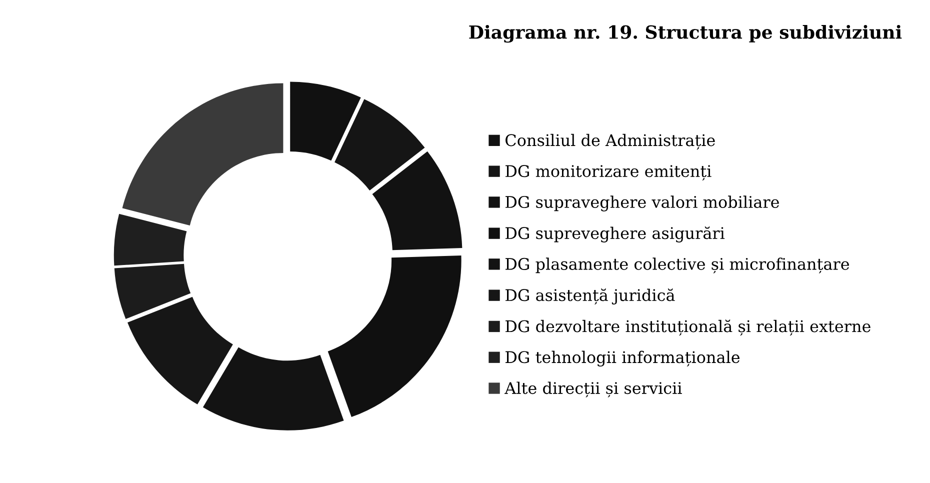 The image size is (930, 483). I want to click on legend-label: DG plasamente colective și microfinanțare, so click(678, 266).